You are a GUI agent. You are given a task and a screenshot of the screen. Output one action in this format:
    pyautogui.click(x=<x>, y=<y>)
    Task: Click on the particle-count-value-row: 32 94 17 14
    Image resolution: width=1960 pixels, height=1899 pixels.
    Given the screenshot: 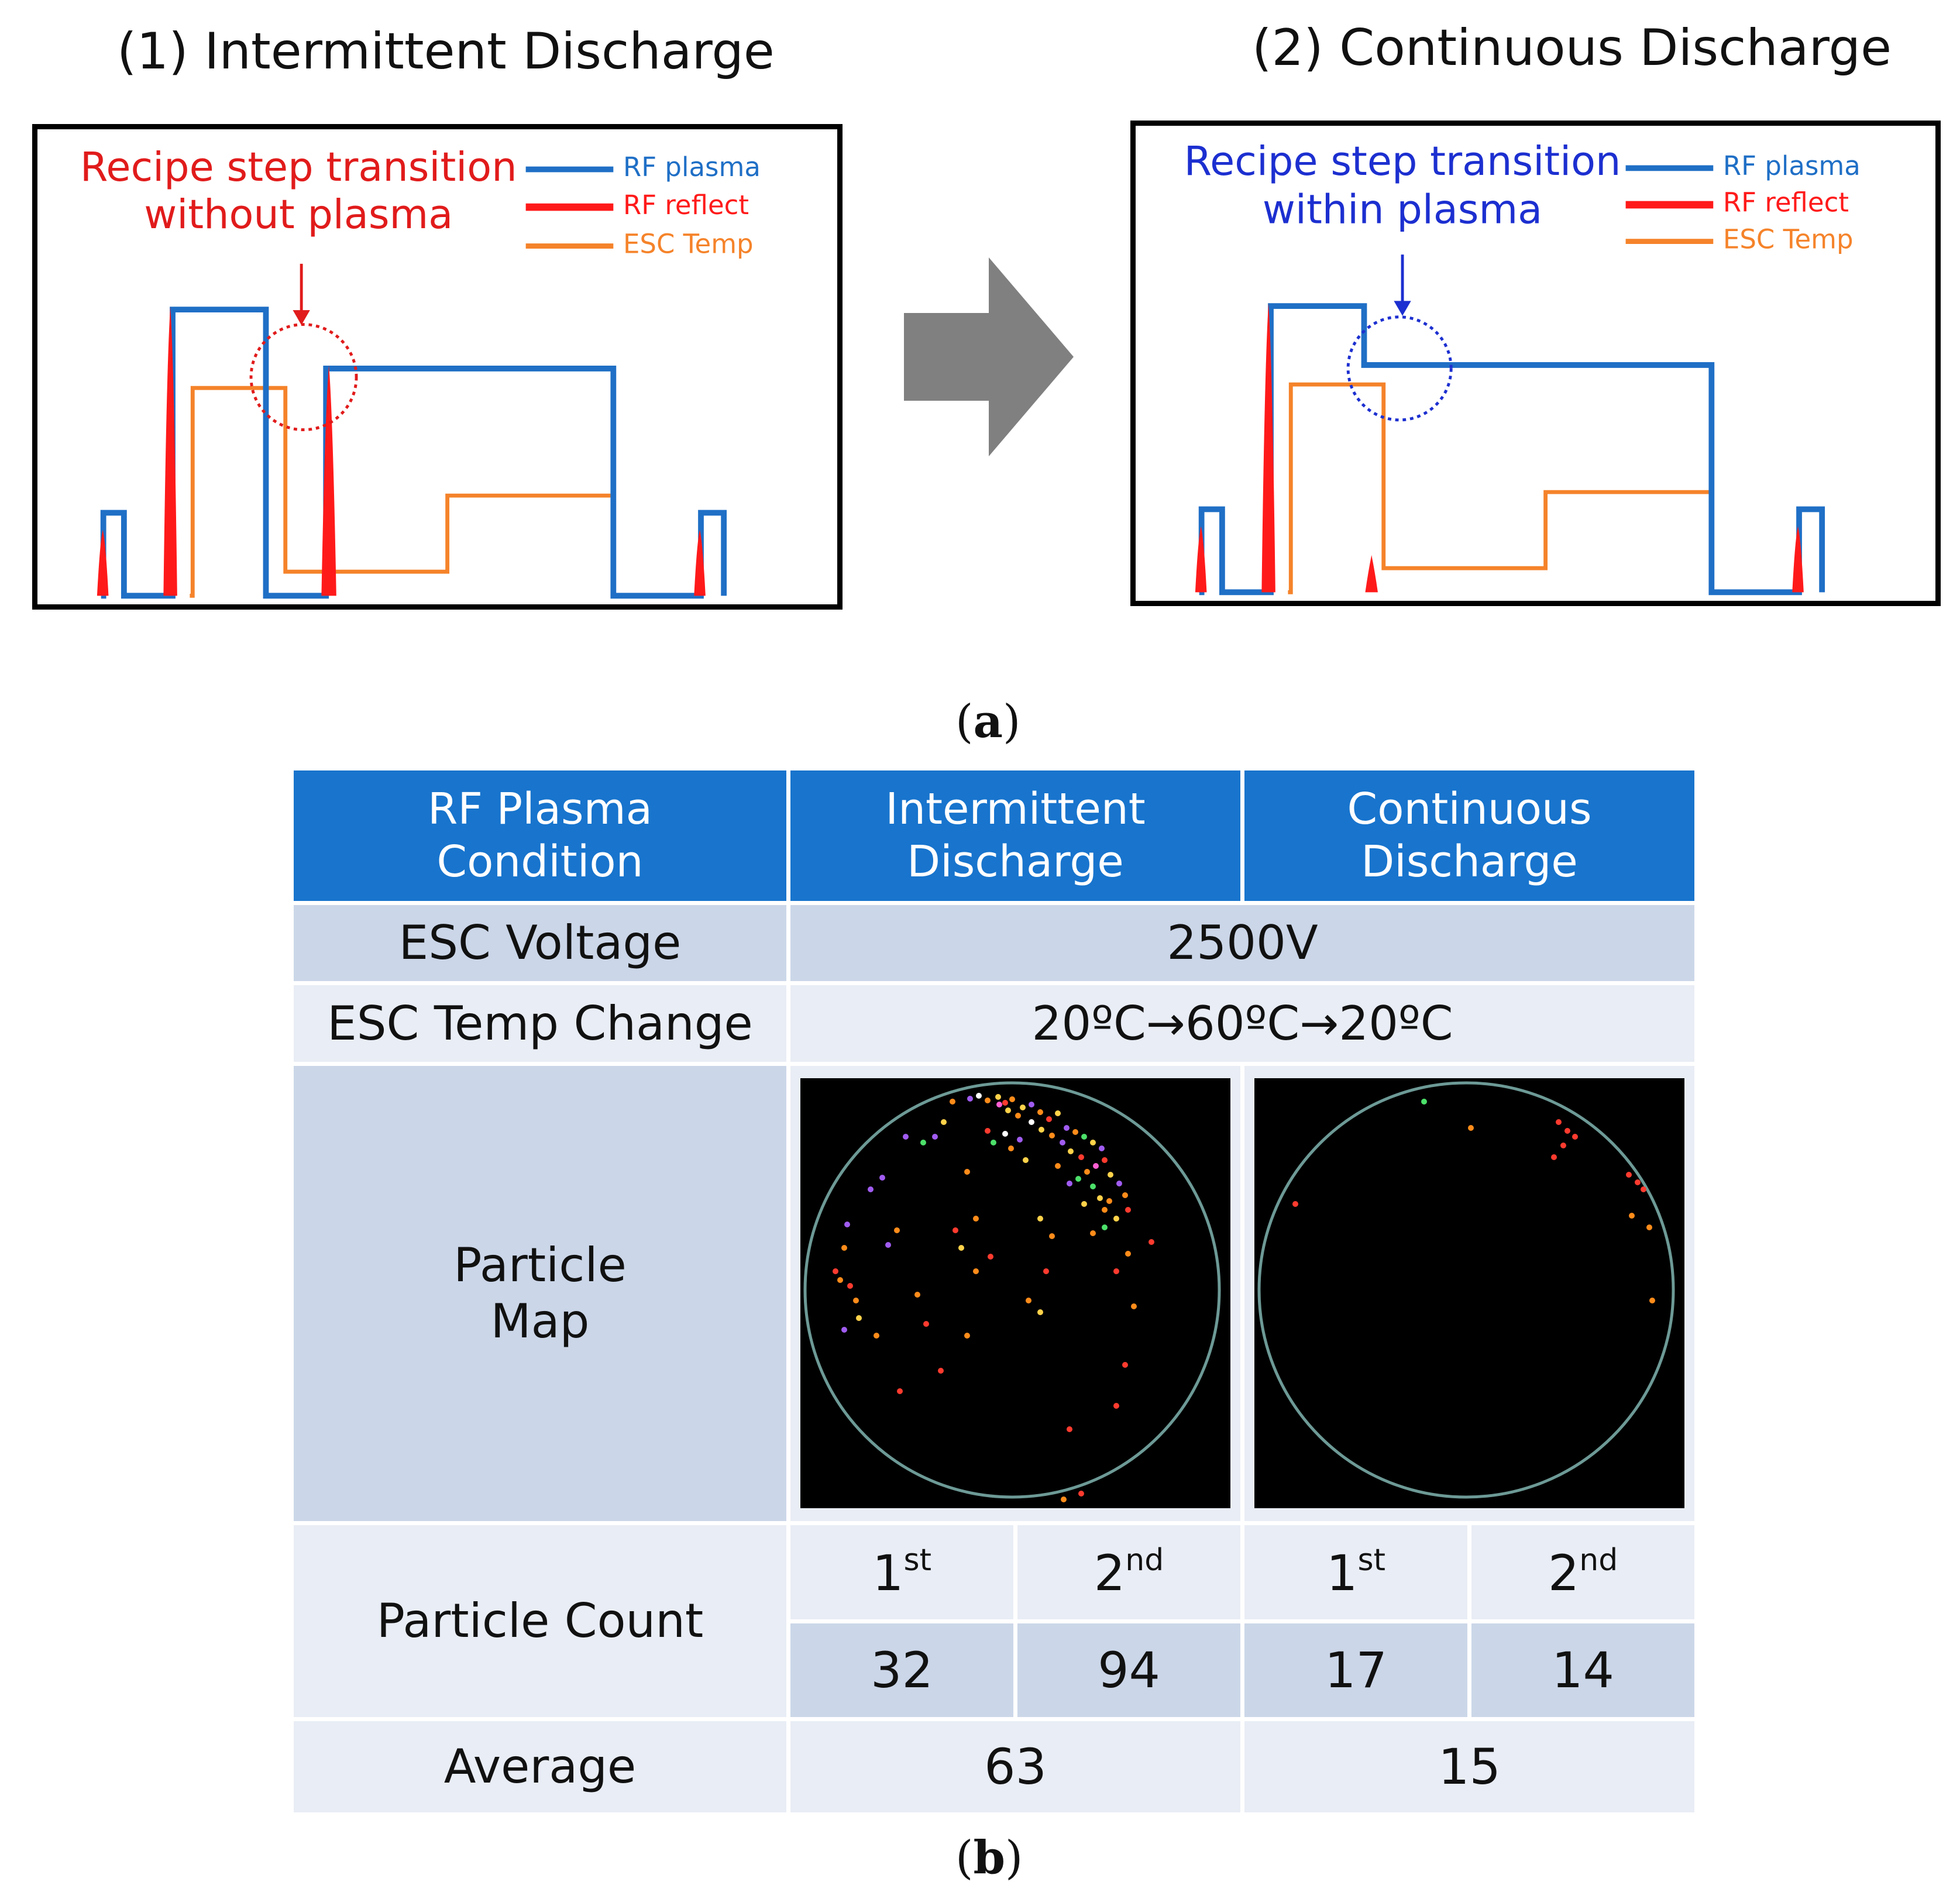 What is the action you would take?
    pyautogui.click(x=994, y=1670)
    